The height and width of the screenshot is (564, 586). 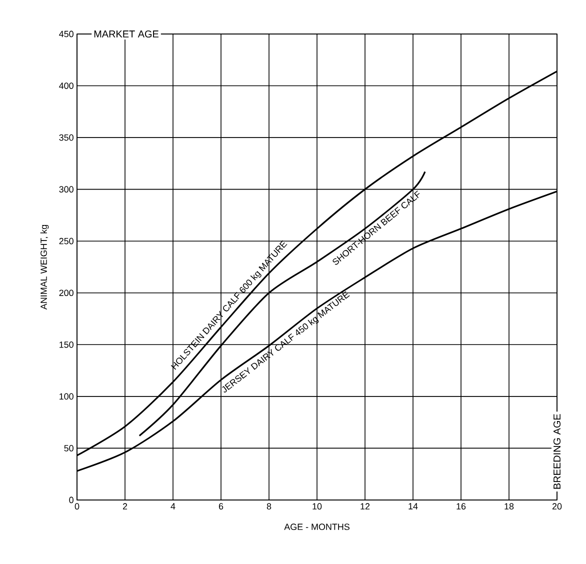 I want to click on y-tick-label: 250, so click(x=66, y=241).